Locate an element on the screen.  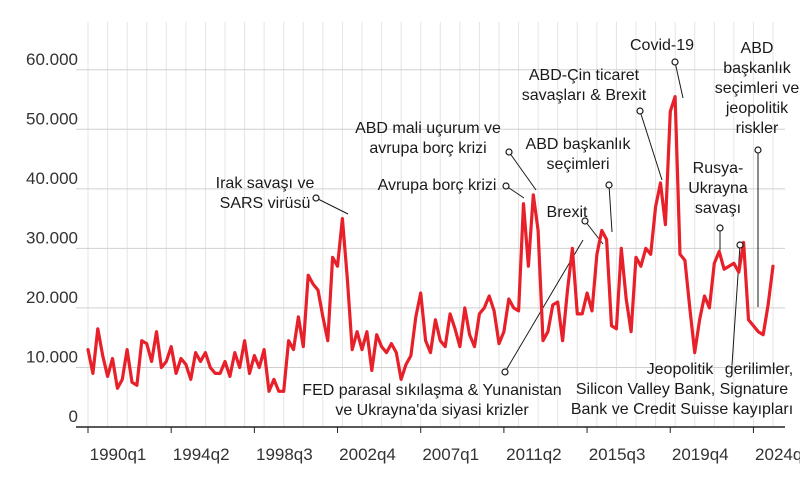
annotation-label: SARS virüsü is located at coordinates (265, 203).